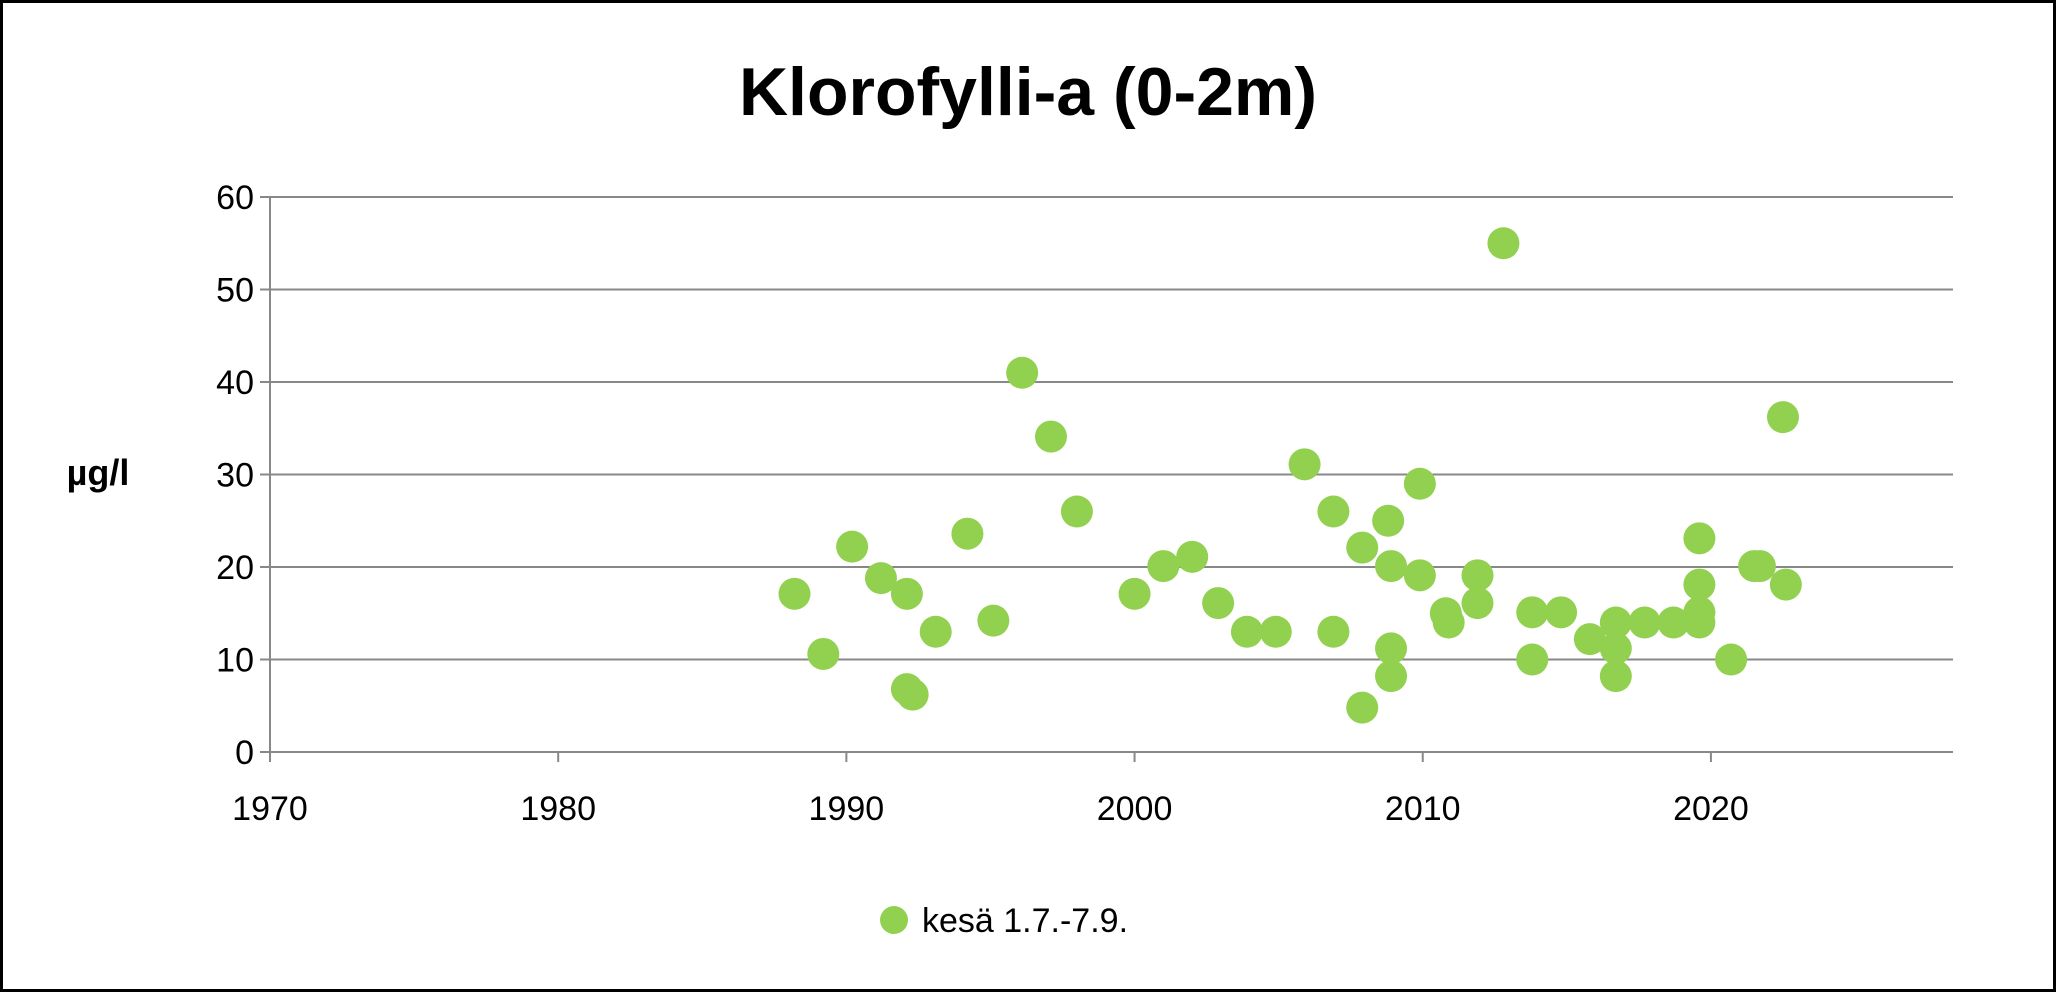 The width and height of the screenshot is (2056, 992). I want to click on x-tick-label: 1990, so click(847, 809).